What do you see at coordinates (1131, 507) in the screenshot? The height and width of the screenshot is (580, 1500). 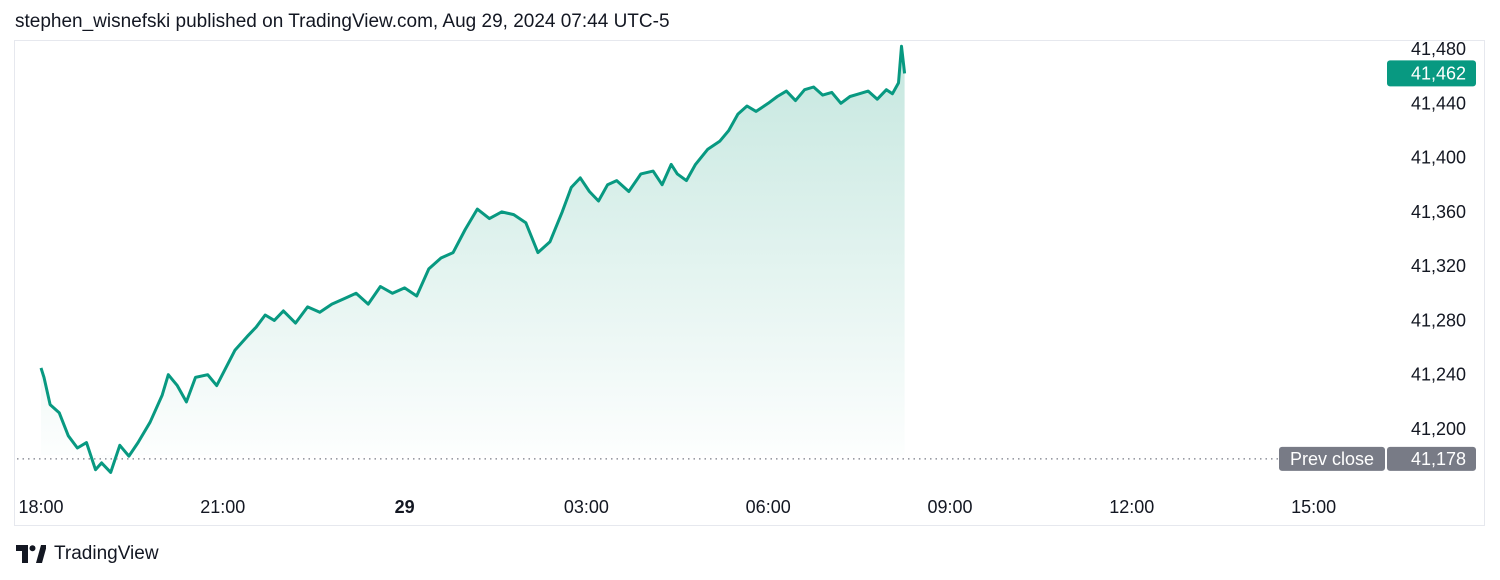 I see `x-tick-label: 12:00` at bounding box center [1131, 507].